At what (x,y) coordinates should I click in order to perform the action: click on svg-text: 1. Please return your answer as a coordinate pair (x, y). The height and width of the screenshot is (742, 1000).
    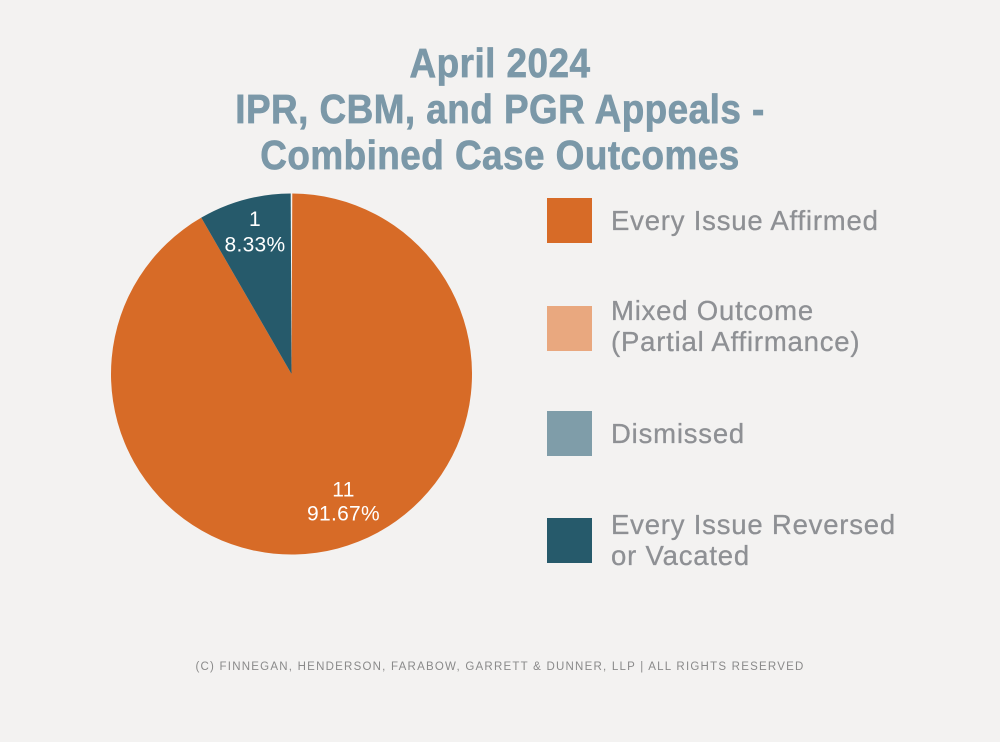
    Looking at the image, I should click on (255, 219).